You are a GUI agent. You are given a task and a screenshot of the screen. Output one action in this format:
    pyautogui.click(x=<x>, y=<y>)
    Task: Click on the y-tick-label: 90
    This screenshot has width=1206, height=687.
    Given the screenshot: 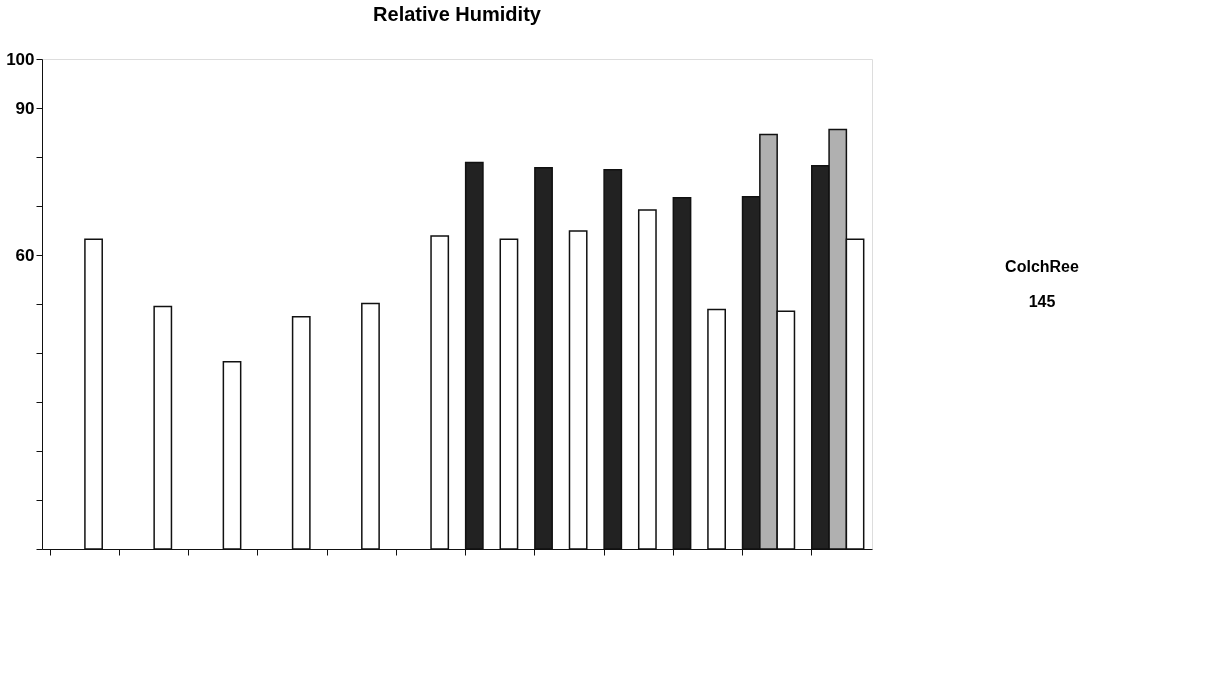 What is the action you would take?
    pyautogui.click(x=25, y=108)
    